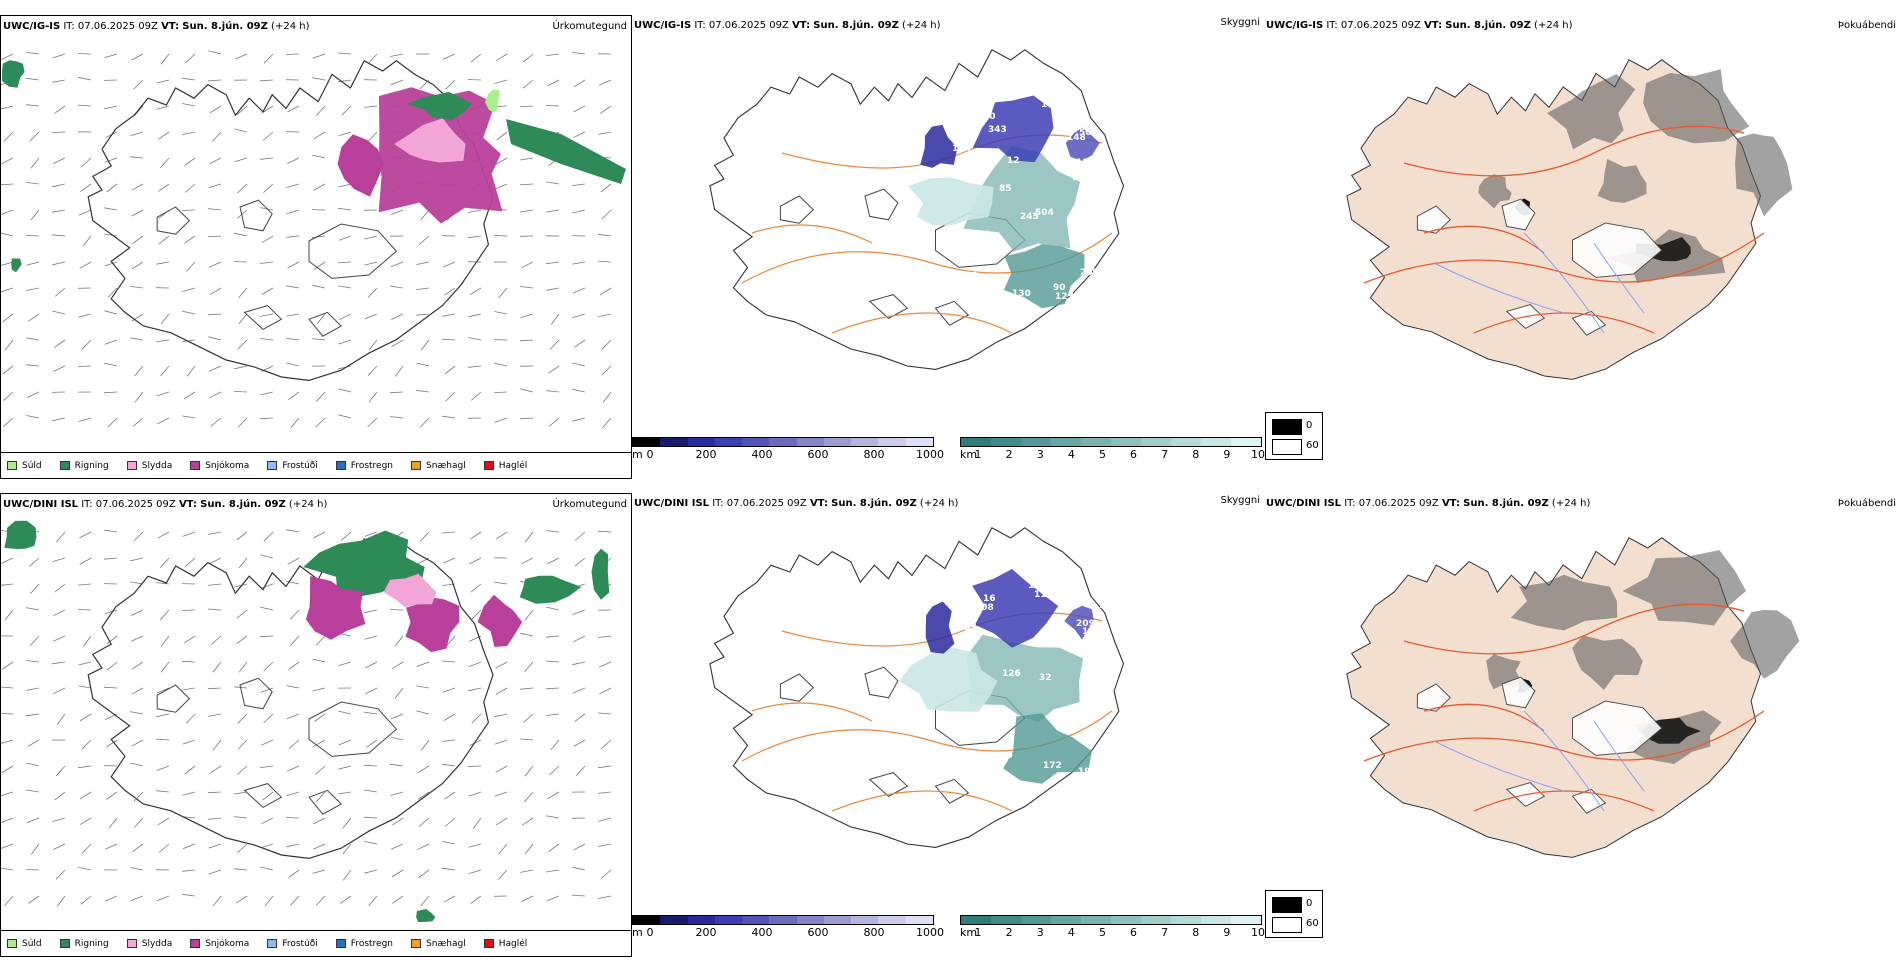 The width and height of the screenshot is (1900, 963). Describe the element at coordinates (1312, 923) in the screenshot. I see `fog-legend-white-label: 60` at that location.